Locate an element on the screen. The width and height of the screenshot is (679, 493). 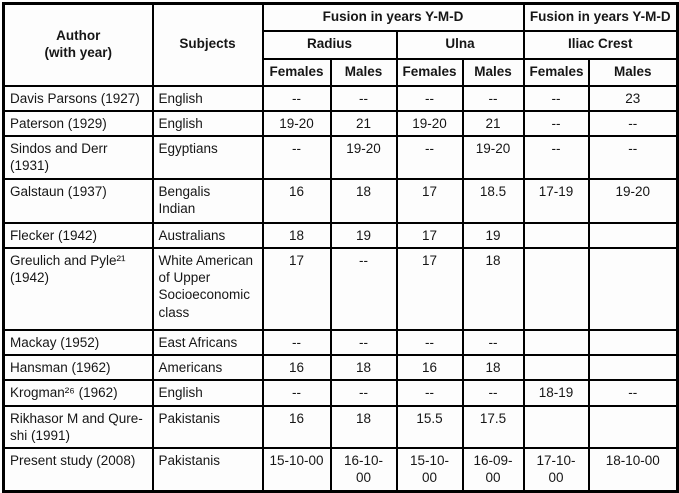
cell-ulna-females: 19-20 is located at coordinates (429, 123).